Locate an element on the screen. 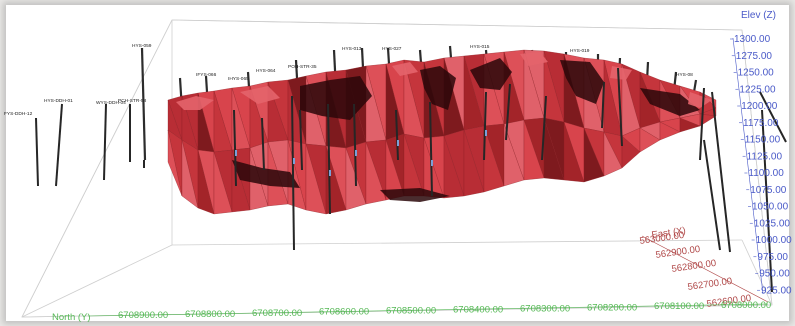  drillhole-label: HYS-027 is located at coordinates (392, 49).